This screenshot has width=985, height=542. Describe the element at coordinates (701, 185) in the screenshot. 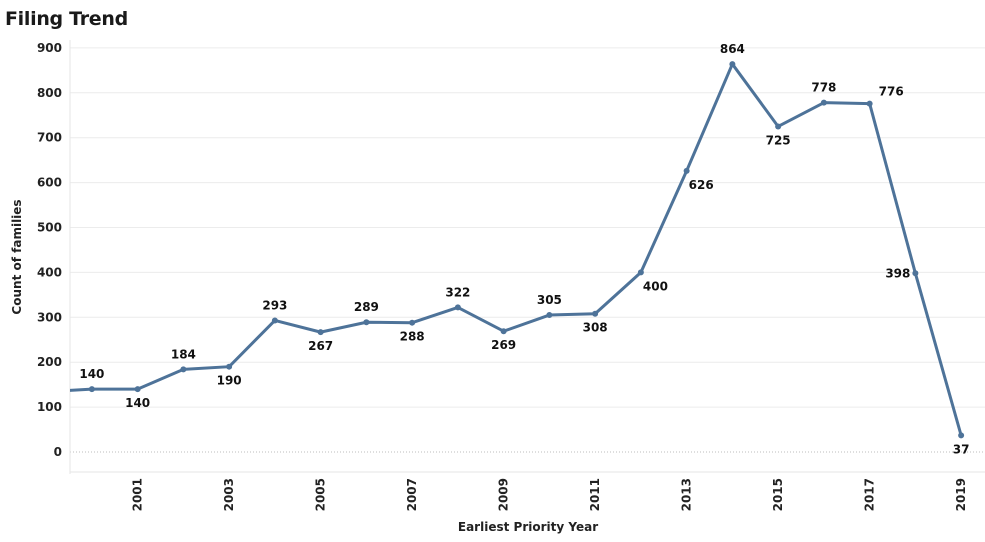

I see `data-label: 626` at that location.